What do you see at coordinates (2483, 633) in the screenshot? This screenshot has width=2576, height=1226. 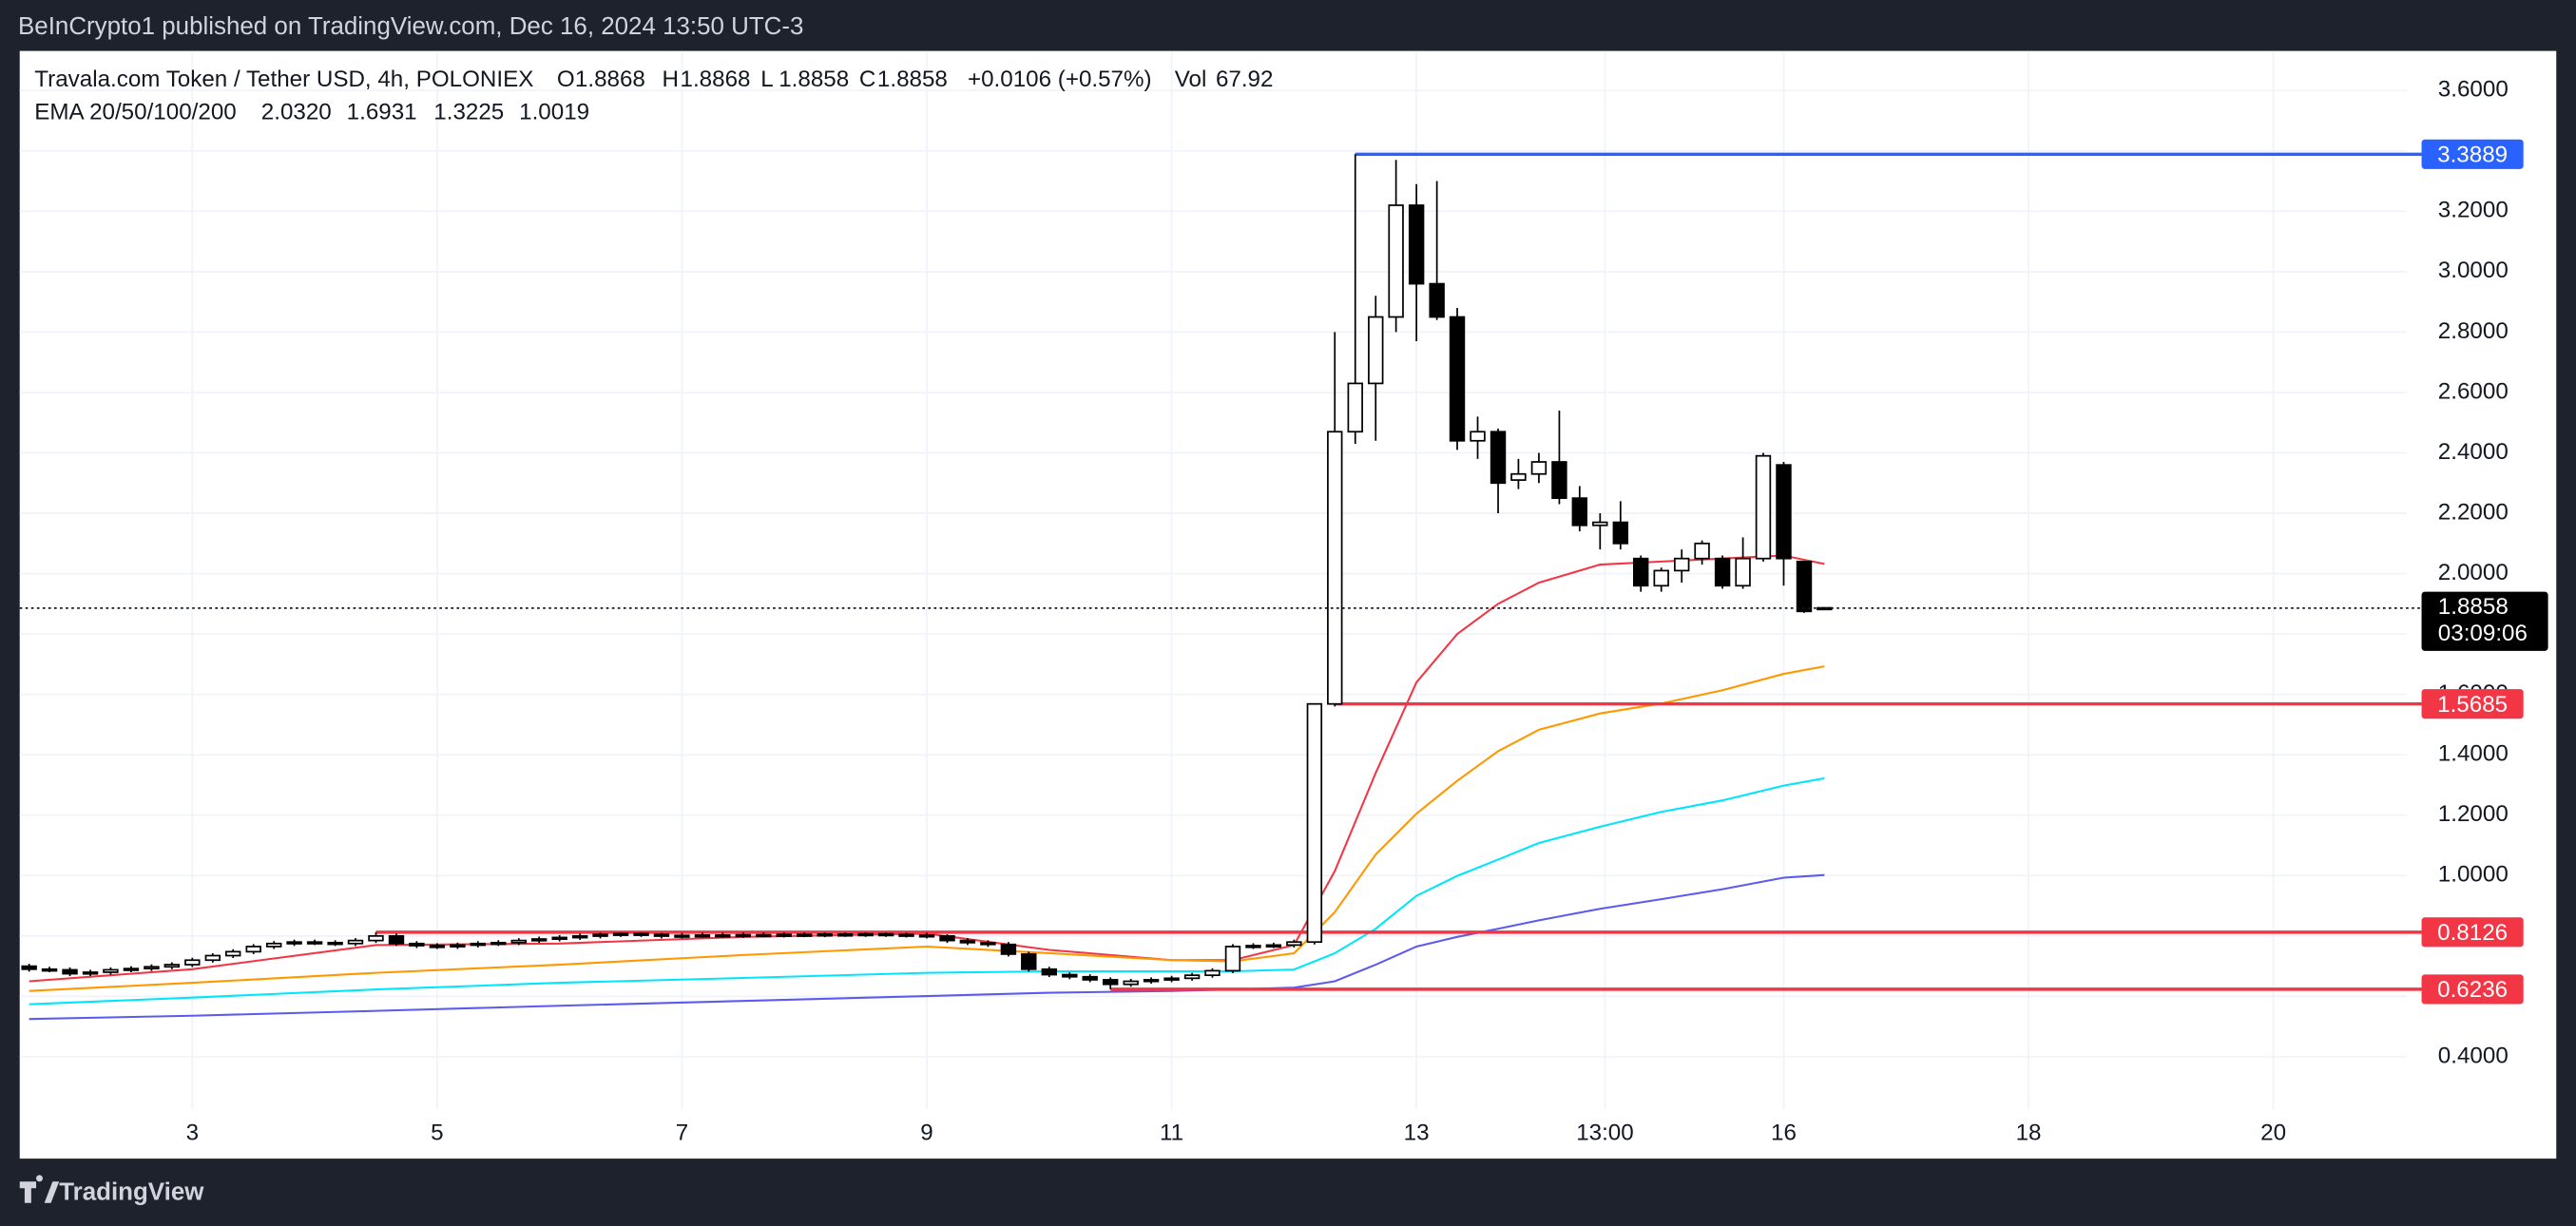 I see `countdown: 03:09:06` at bounding box center [2483, 633].